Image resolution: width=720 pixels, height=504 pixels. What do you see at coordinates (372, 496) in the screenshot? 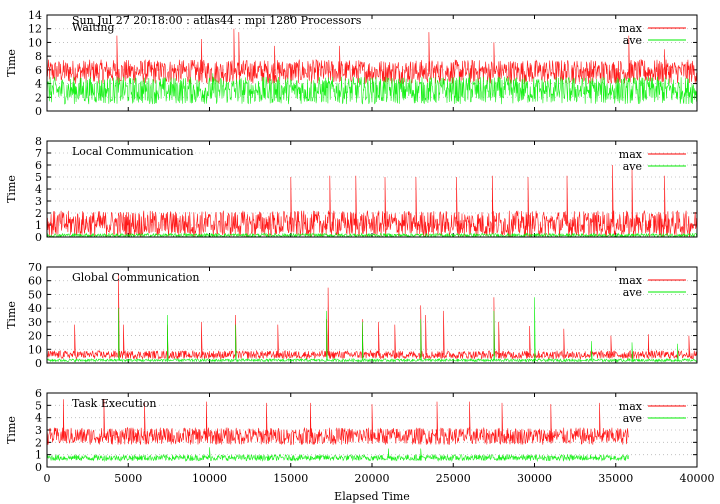
I see `x-axis-label: Elapsed Time` at bounding box center [372, 496].